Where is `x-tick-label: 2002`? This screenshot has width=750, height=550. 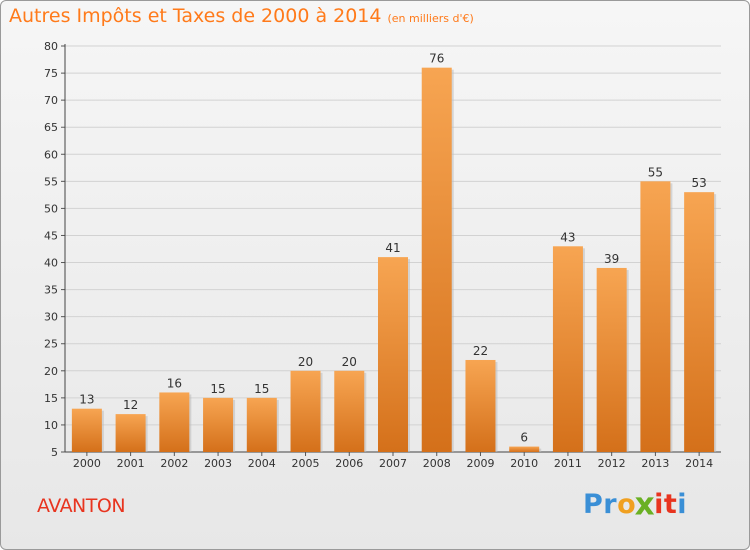 x-tick-label: 2002 is located at coordinates (174, 463).